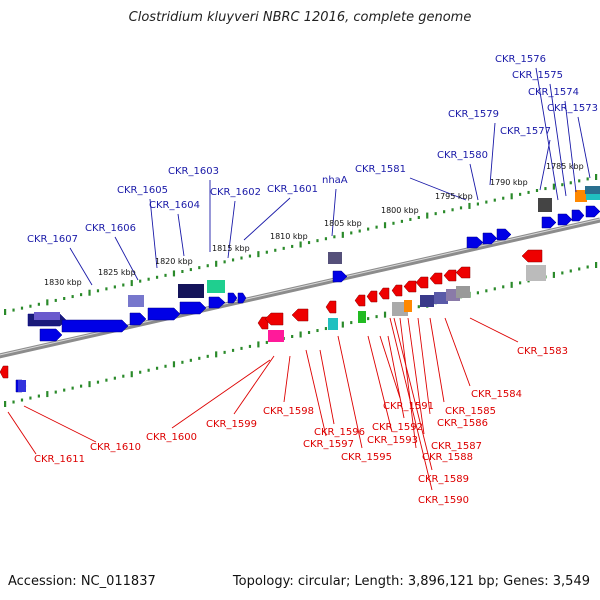 The width and height of the screenshot is (600, 600). I want to click on bottom-gene-label: CKR_1593, so click(392, 440).